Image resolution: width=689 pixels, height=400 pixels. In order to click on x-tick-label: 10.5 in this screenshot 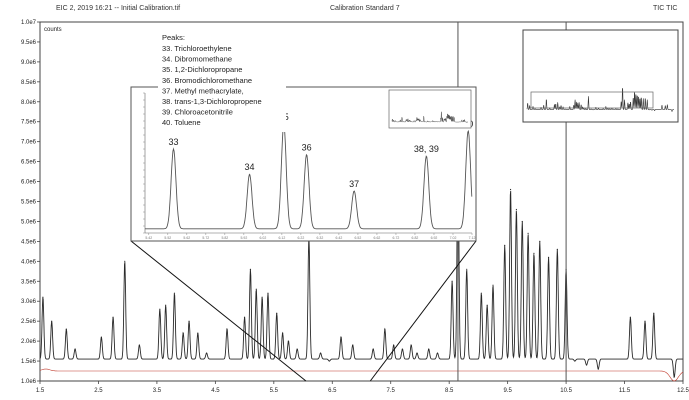, I will do `click(566, 391)`.